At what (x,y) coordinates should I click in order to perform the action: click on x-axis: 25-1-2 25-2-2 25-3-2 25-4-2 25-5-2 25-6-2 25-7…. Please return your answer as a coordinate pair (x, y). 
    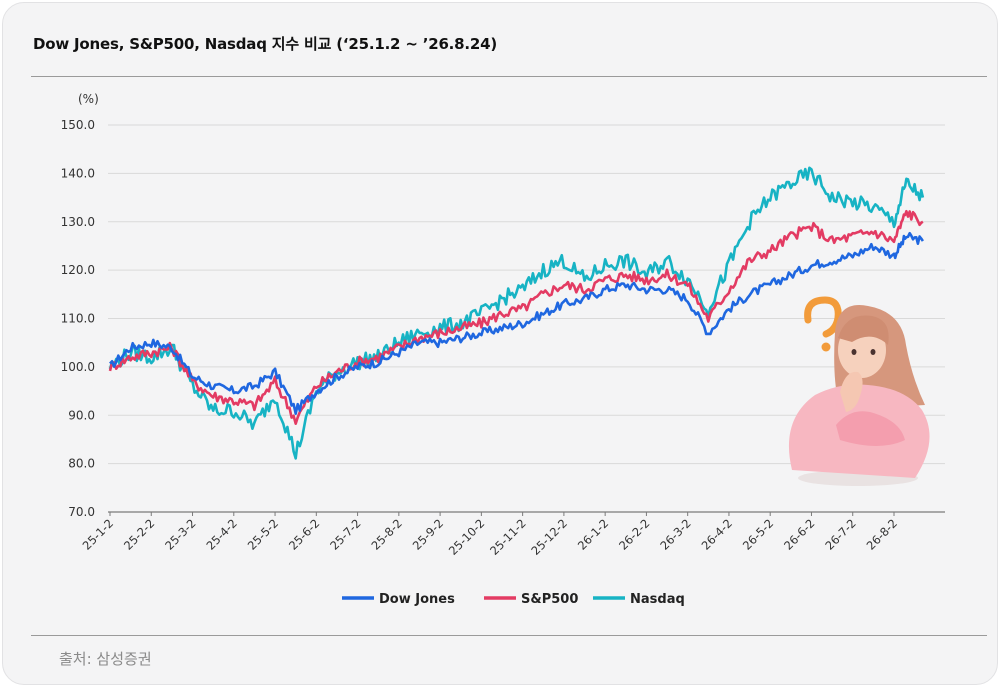
    Looking at the image, I should click on (490, 535).